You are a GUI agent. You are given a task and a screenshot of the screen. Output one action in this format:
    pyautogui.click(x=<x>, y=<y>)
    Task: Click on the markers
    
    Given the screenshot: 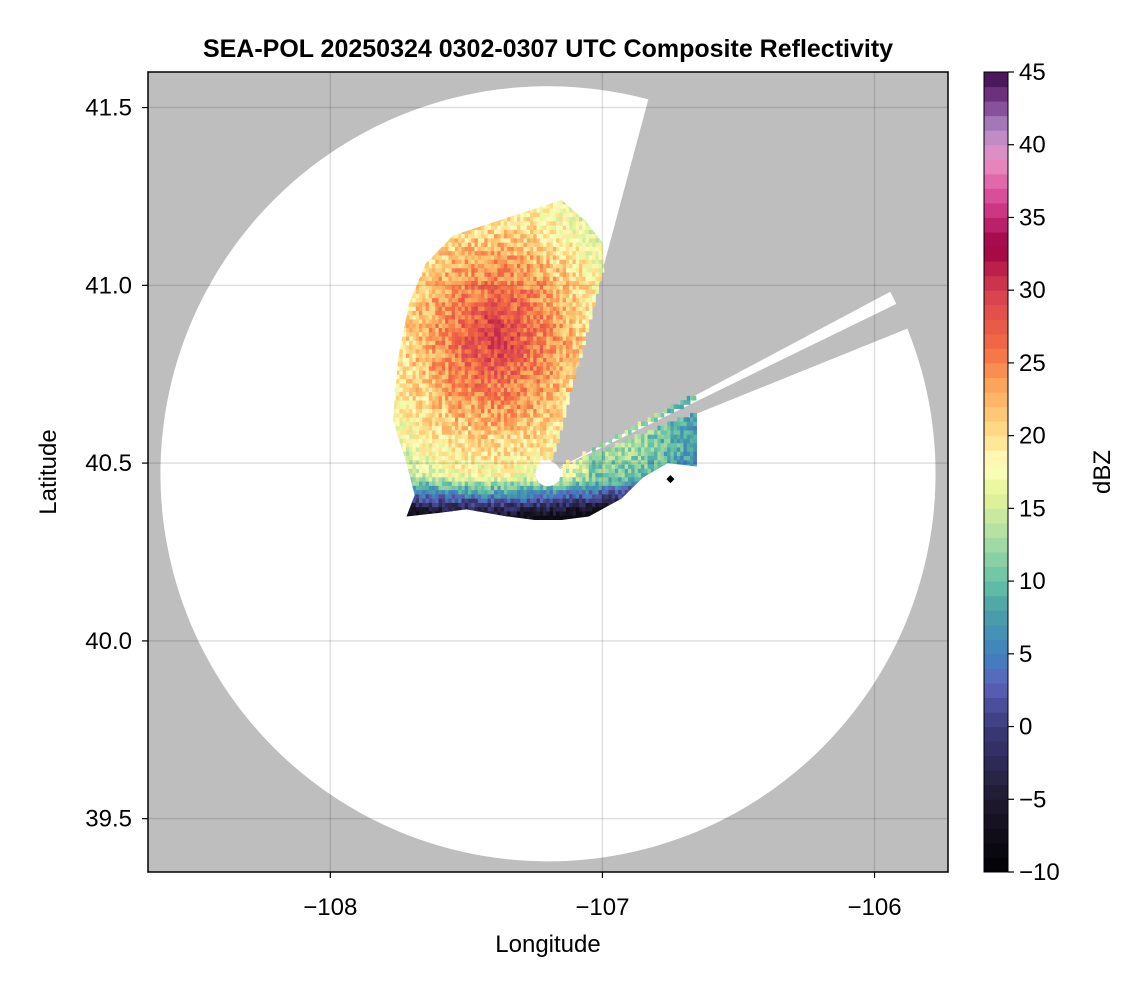 What is the action you would take?
    pyautogui.click(x=670, y=479)
    